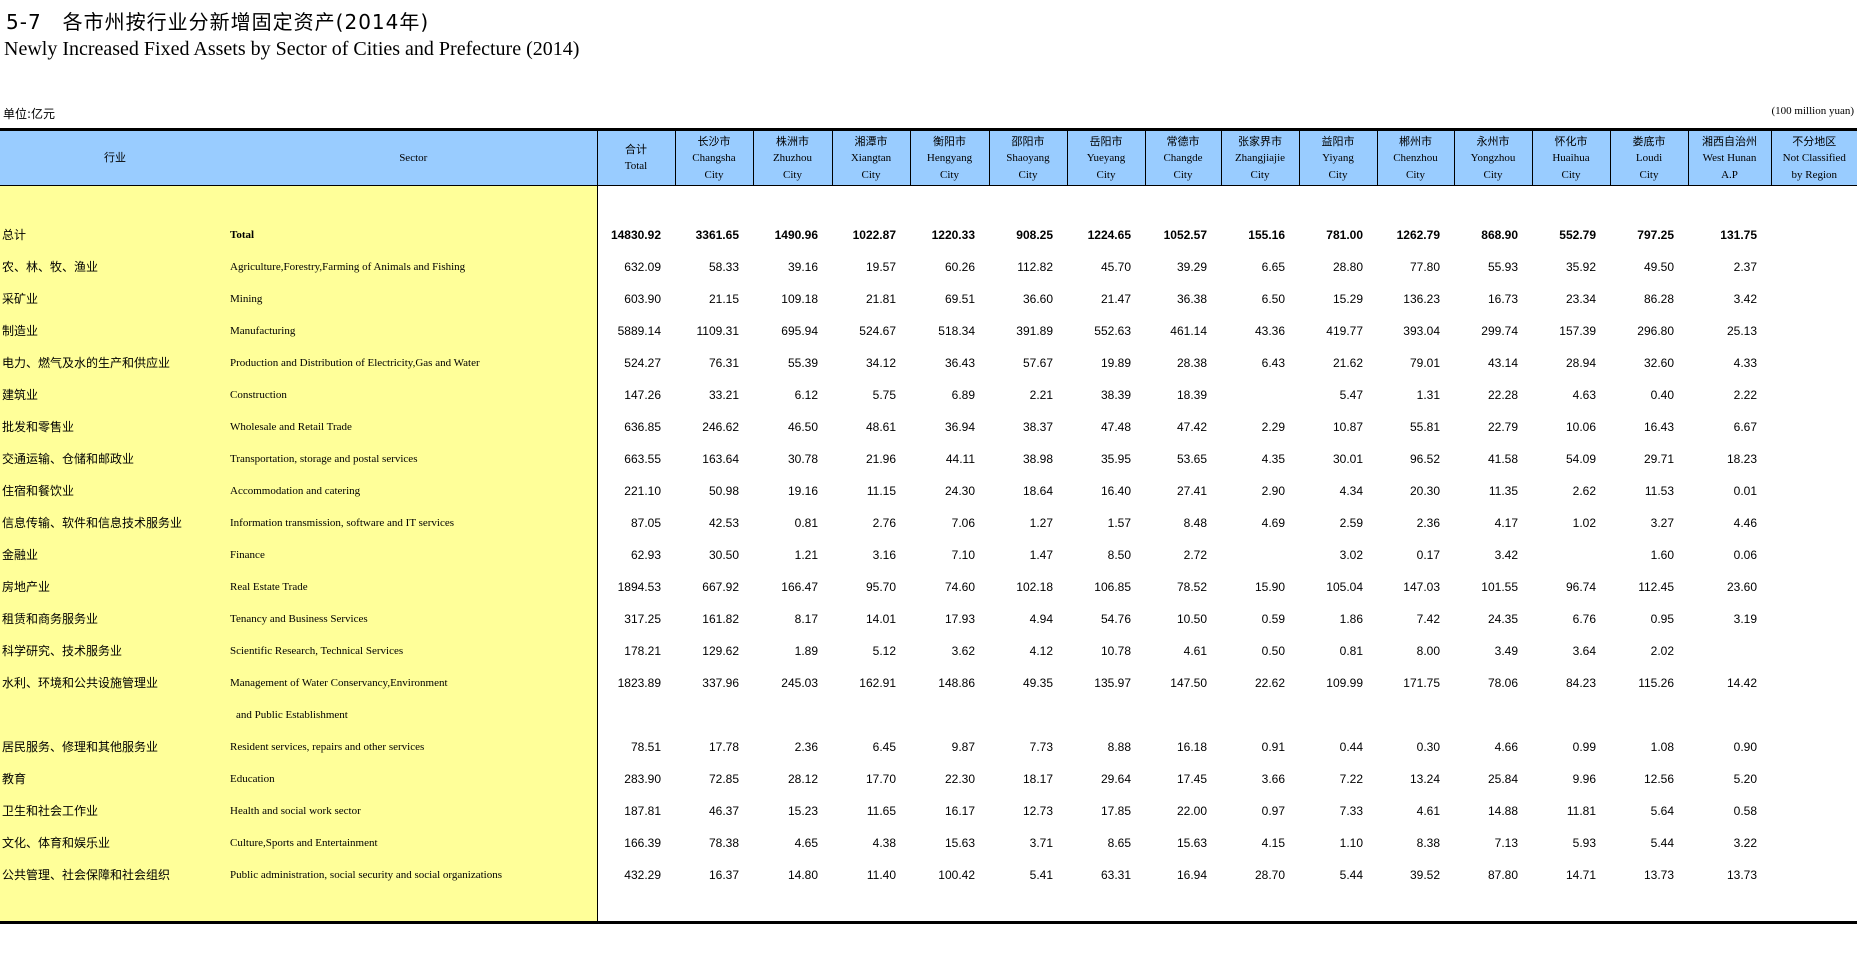 This screenshot has height=954, width=1857. I want to click on value-cell: 3.62, so click(963, 651).